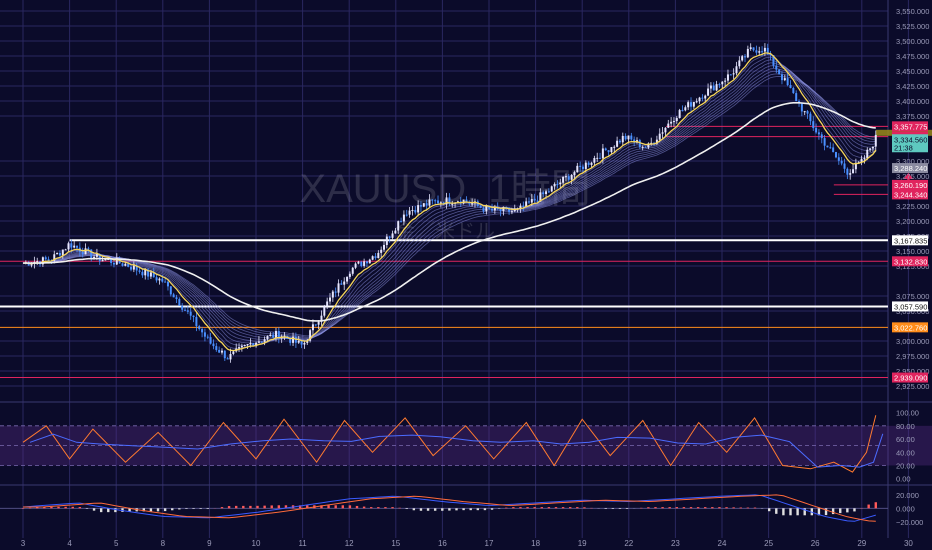 This screenshot has width=932, height=550. I want to click on date-tick-label: 23, so click(675, 543).